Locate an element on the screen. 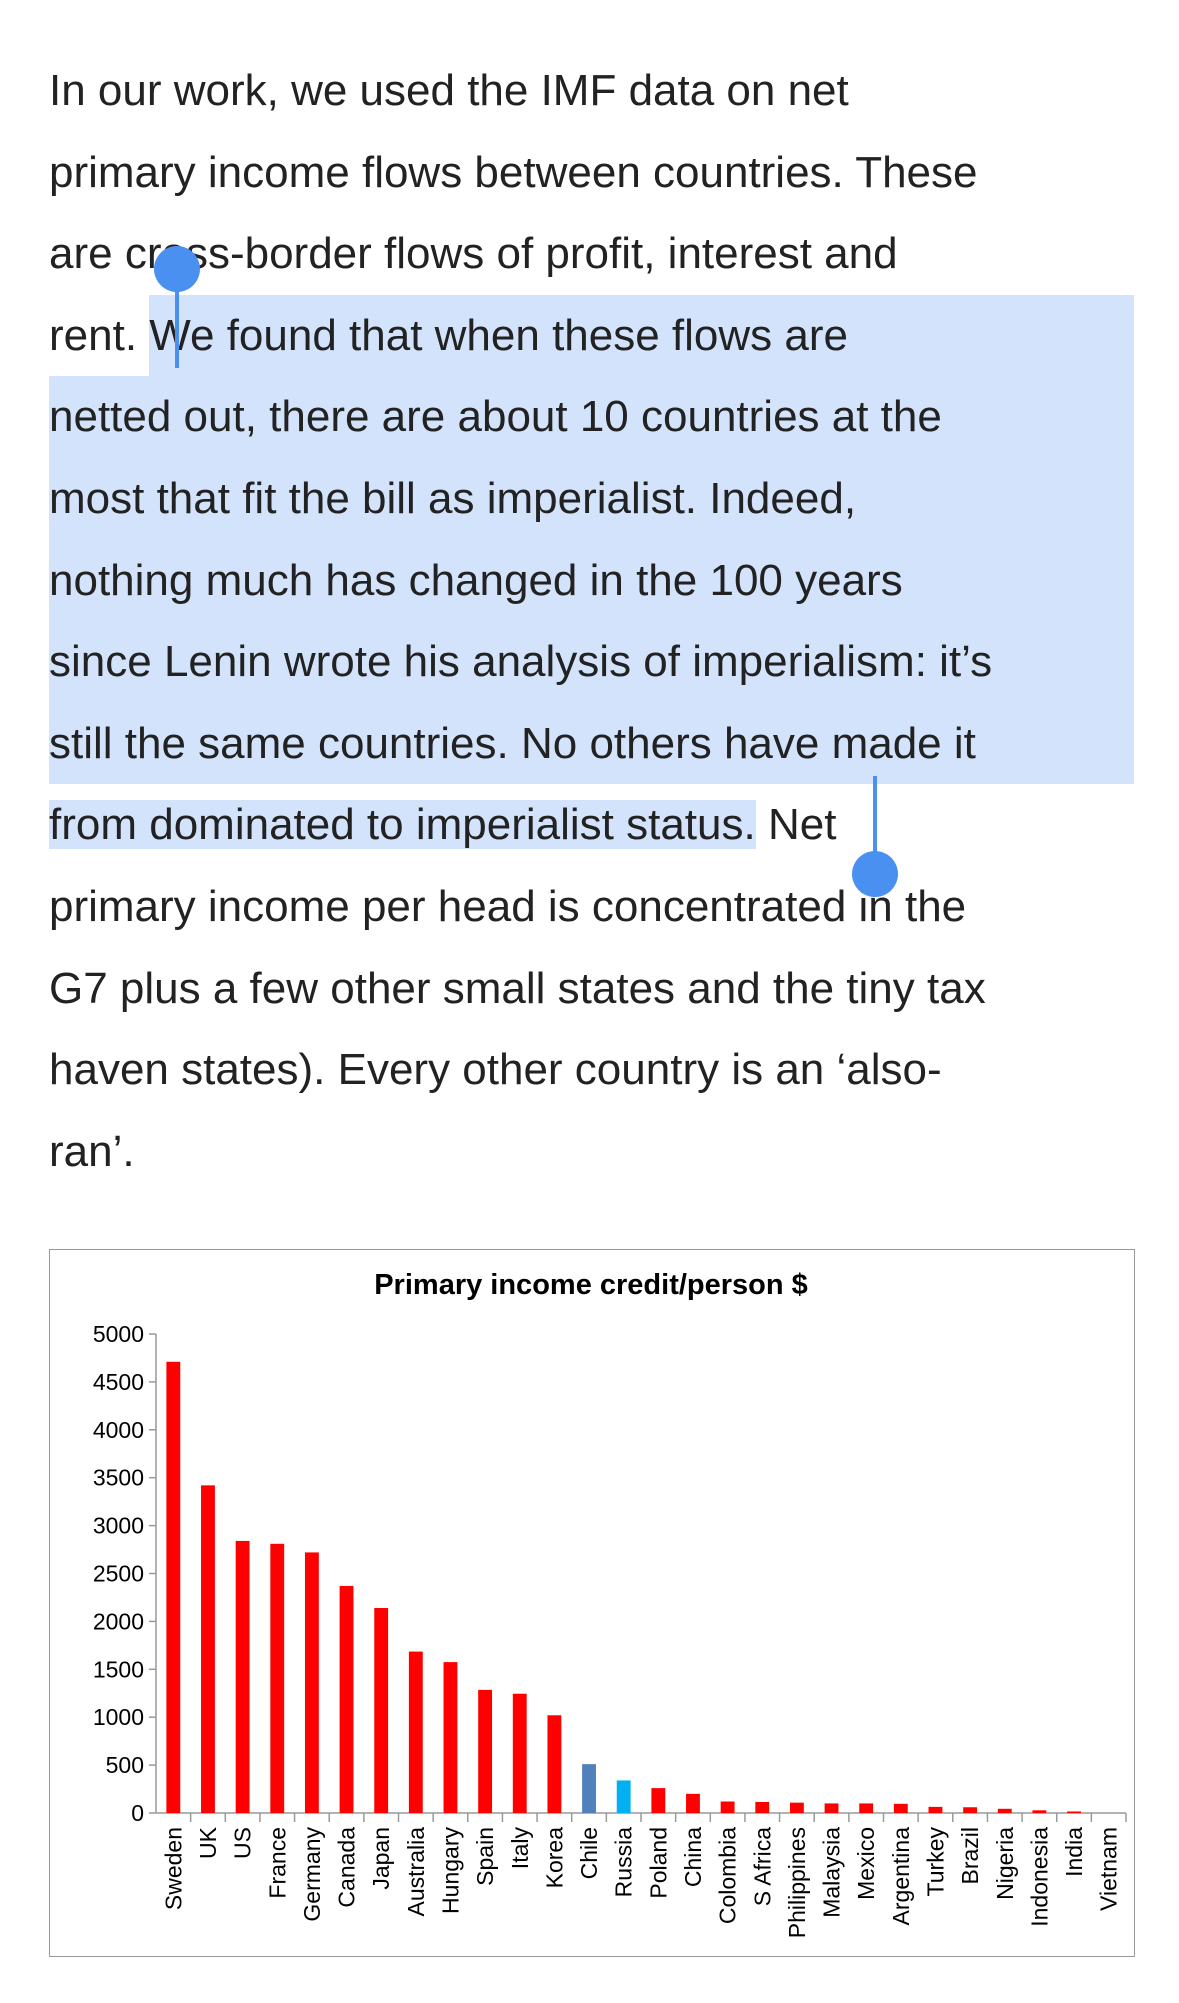 The image size is (1179, 2003). text-line: In our work, we used the IMF data on net is located at coordinates (599, 91).